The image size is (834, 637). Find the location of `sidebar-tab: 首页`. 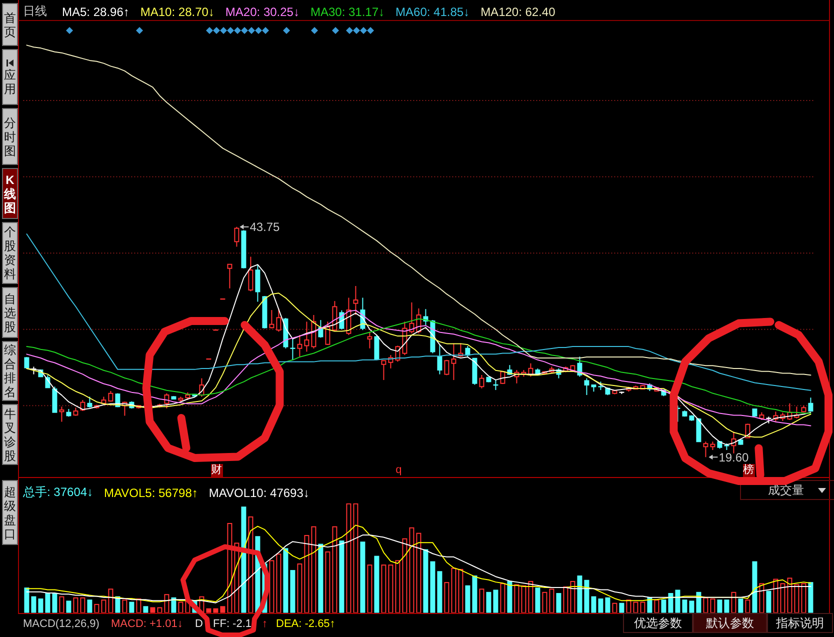

sidebar-tab: 首页 is located at coordinates (10, 24).